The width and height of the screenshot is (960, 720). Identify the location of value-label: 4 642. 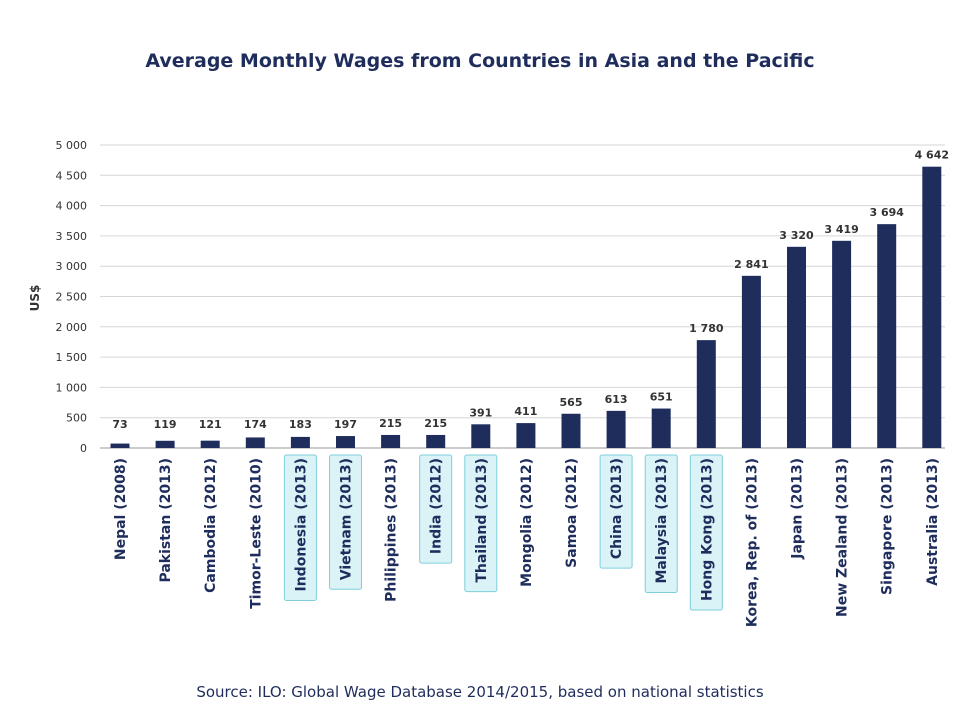
(932, 155).